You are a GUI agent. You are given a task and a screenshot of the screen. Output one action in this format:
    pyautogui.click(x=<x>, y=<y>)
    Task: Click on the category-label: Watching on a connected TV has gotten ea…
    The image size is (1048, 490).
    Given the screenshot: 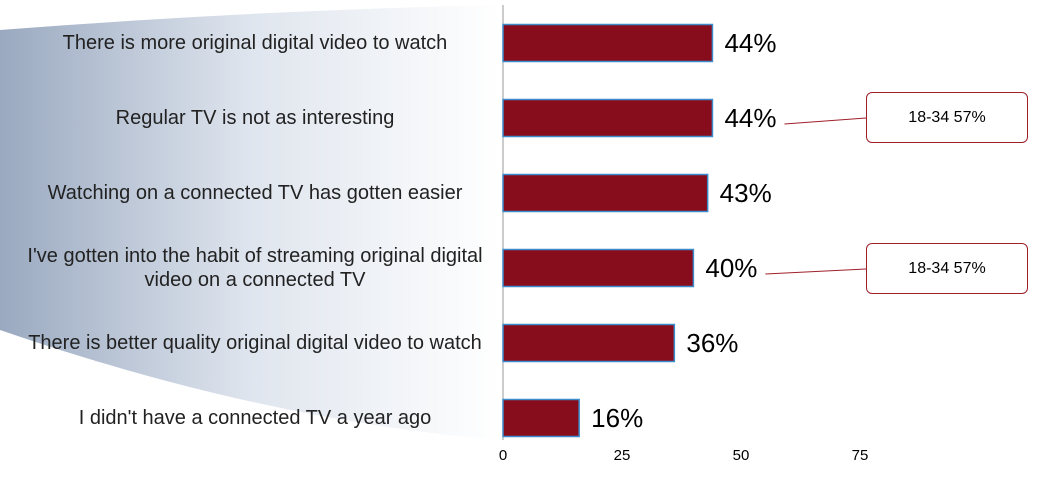 What is the action you would take?
    pyautogui.click(x=255, y=193)
    